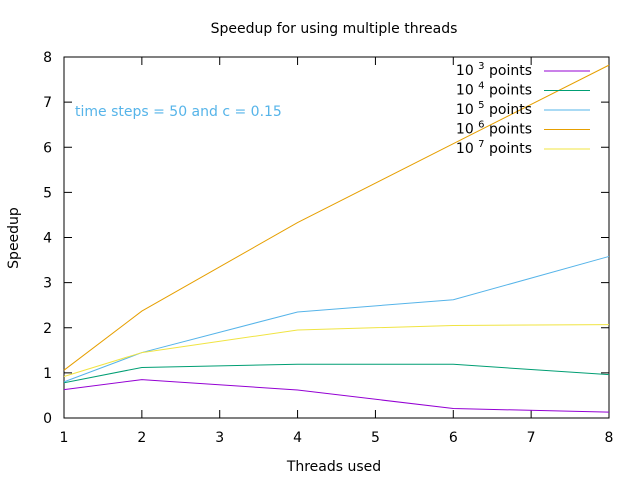 The image size is (640, 480). Describe the element at coordinates (297, 438) in the screenshot. I see `x-tick-label: 4` at that location.